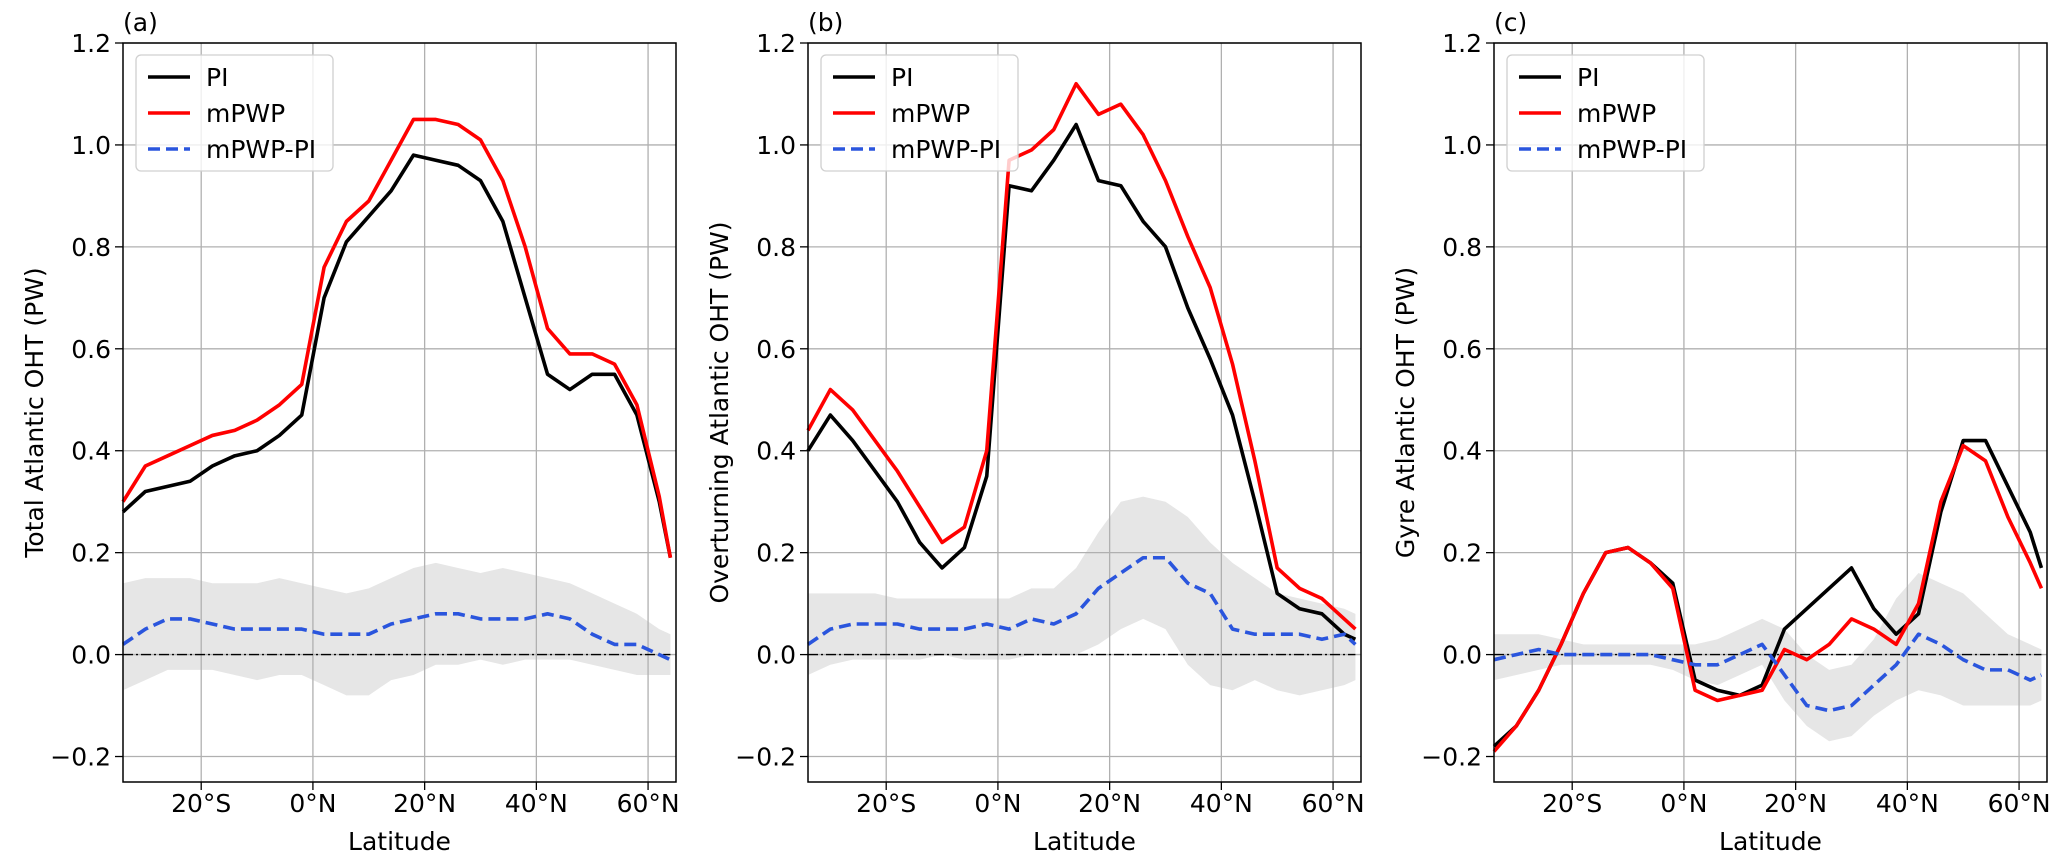 This screenshot has height=863, width=2067. I want to click on panel-title: (a), so click(140, 22).